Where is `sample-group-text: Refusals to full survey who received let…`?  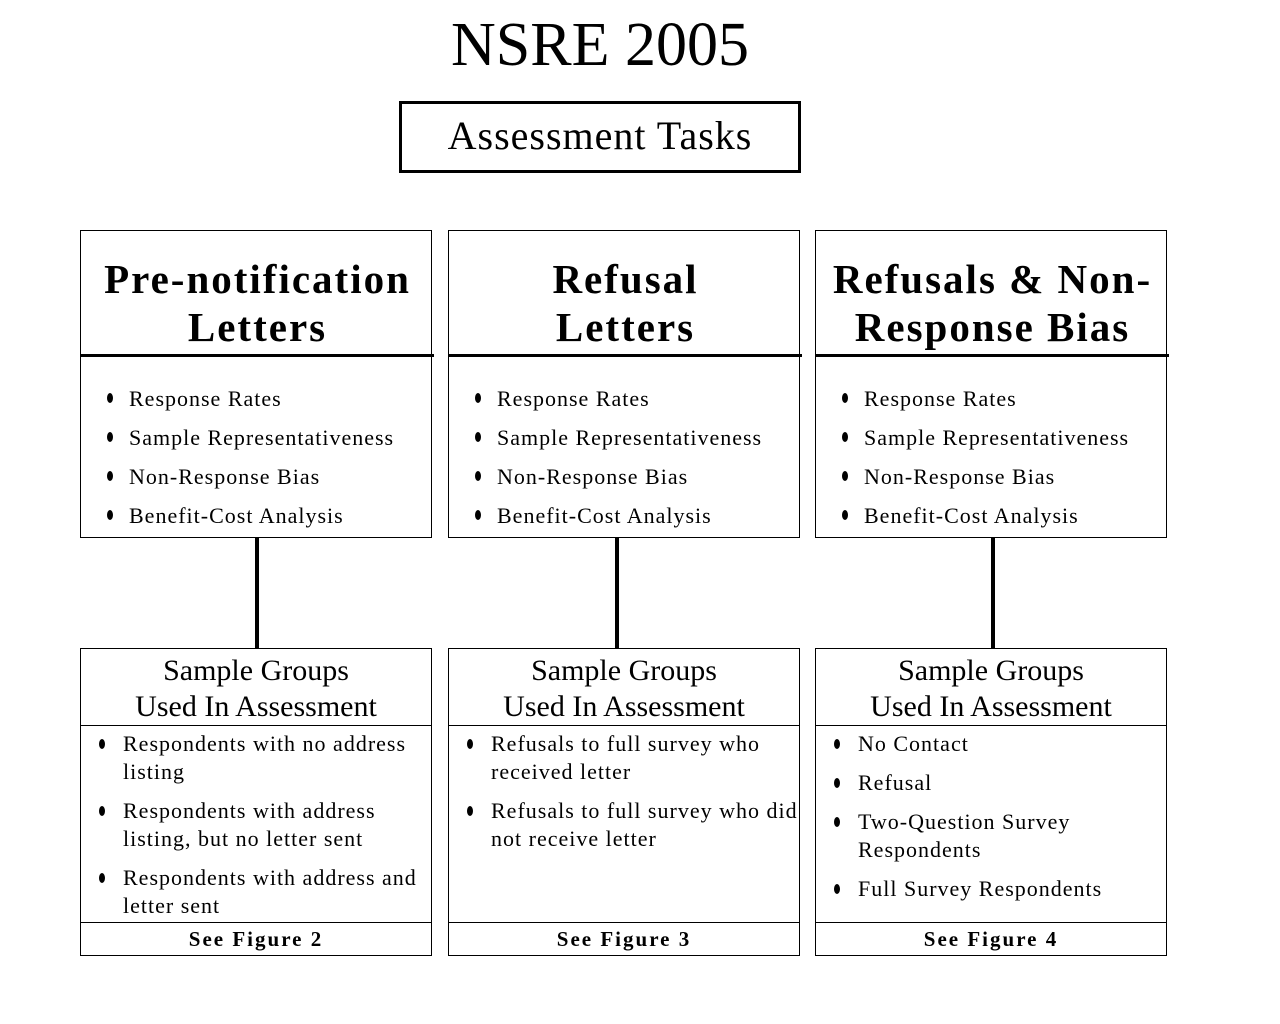 sample-group-text: Refusals to full survey who received let… is located at coordinates (625, 757).